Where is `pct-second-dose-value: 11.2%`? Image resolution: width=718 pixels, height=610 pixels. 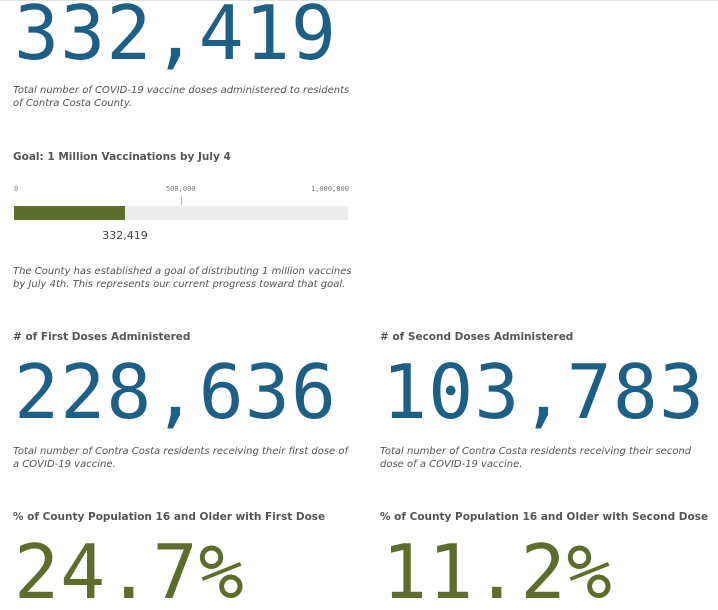
pct-second-dose-value: 11.2% is located at coordinates (497, 569).